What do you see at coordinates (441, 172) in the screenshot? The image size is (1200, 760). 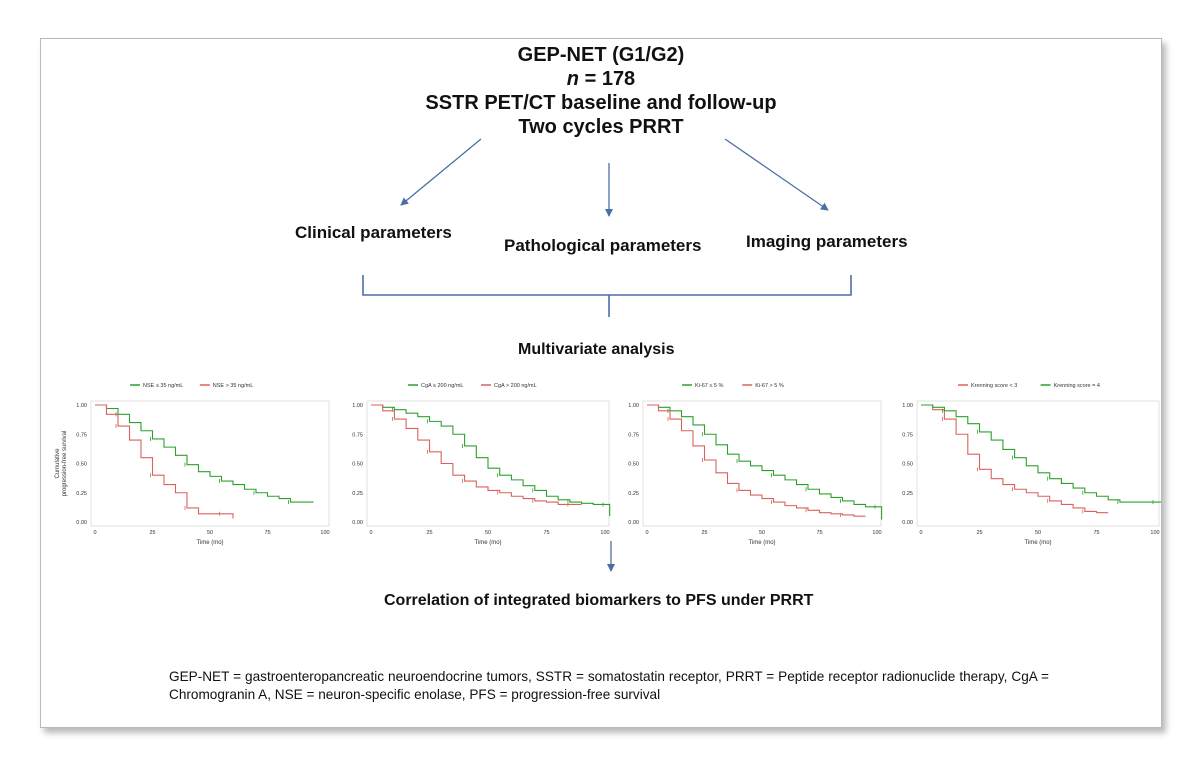 I see `arrow-to-clinical` at bounding box center [441, 172].